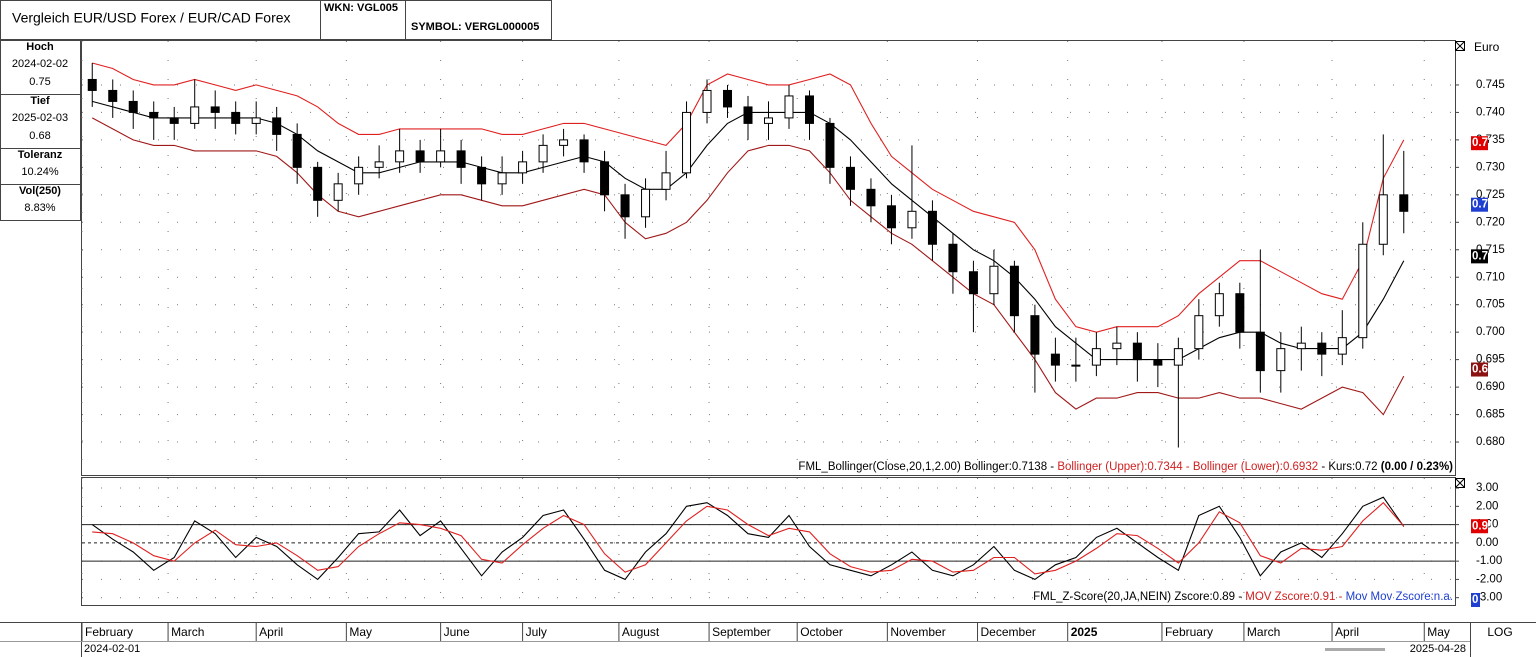 The width and height of the screenshot is (1536, 657). I want to click on x-tick-label: November, so click(917, 632).